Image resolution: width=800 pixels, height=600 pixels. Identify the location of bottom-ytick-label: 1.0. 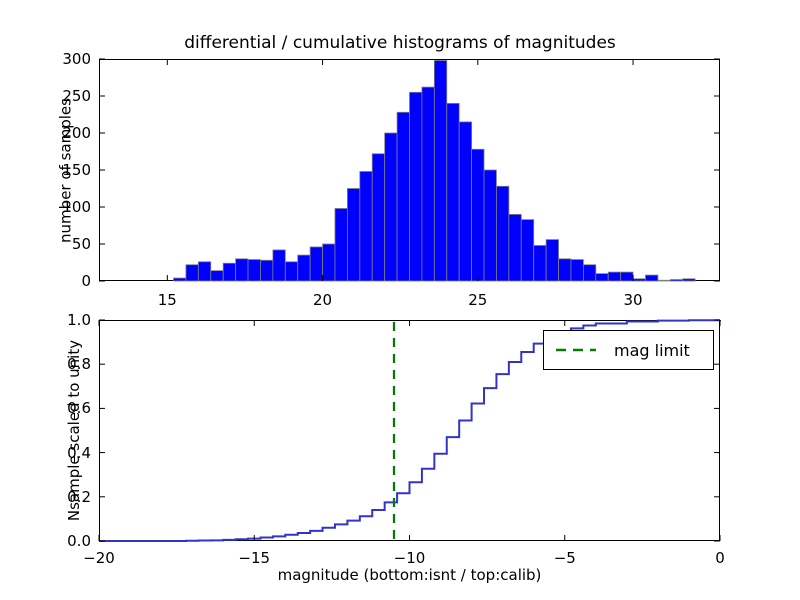
(79, 320).